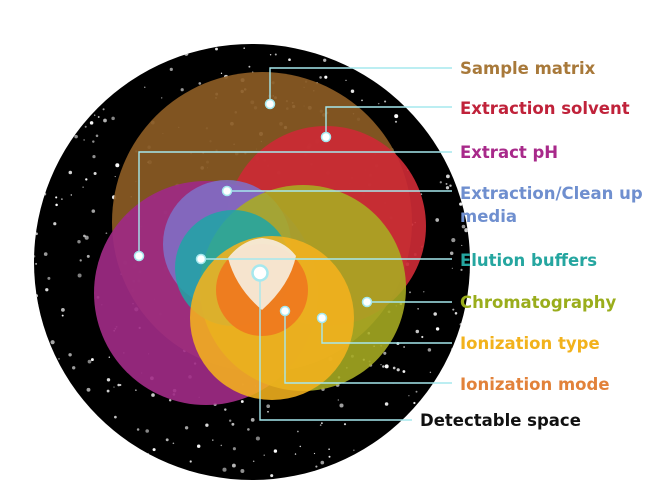 The image size is (652, 490). I want to click on label-elution-buffers: Elution buffers, so click(529, 260).